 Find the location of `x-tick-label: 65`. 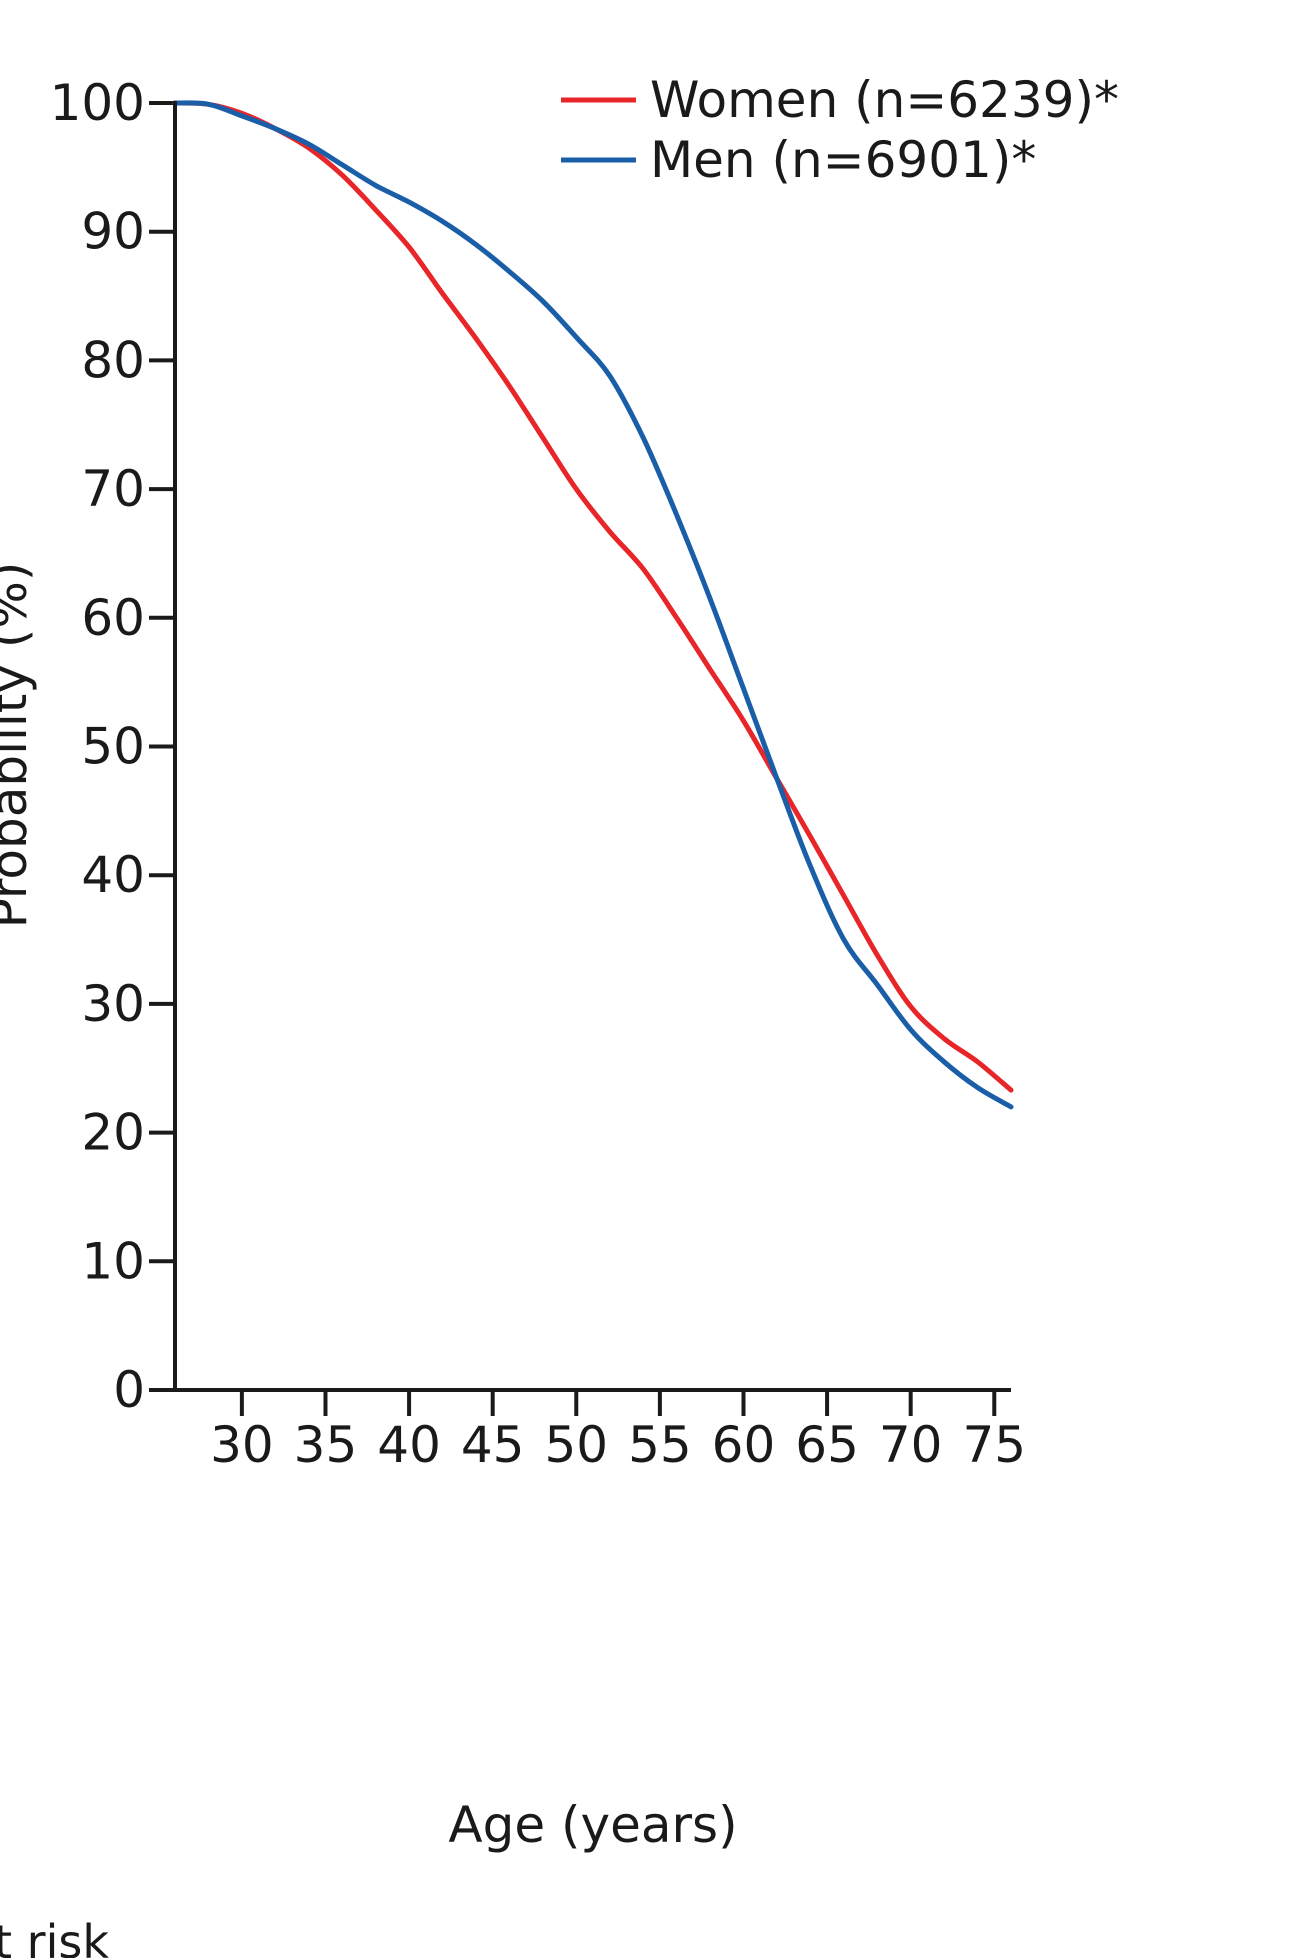

x-tick-label: 65 is located at coordinates (827, 1445).